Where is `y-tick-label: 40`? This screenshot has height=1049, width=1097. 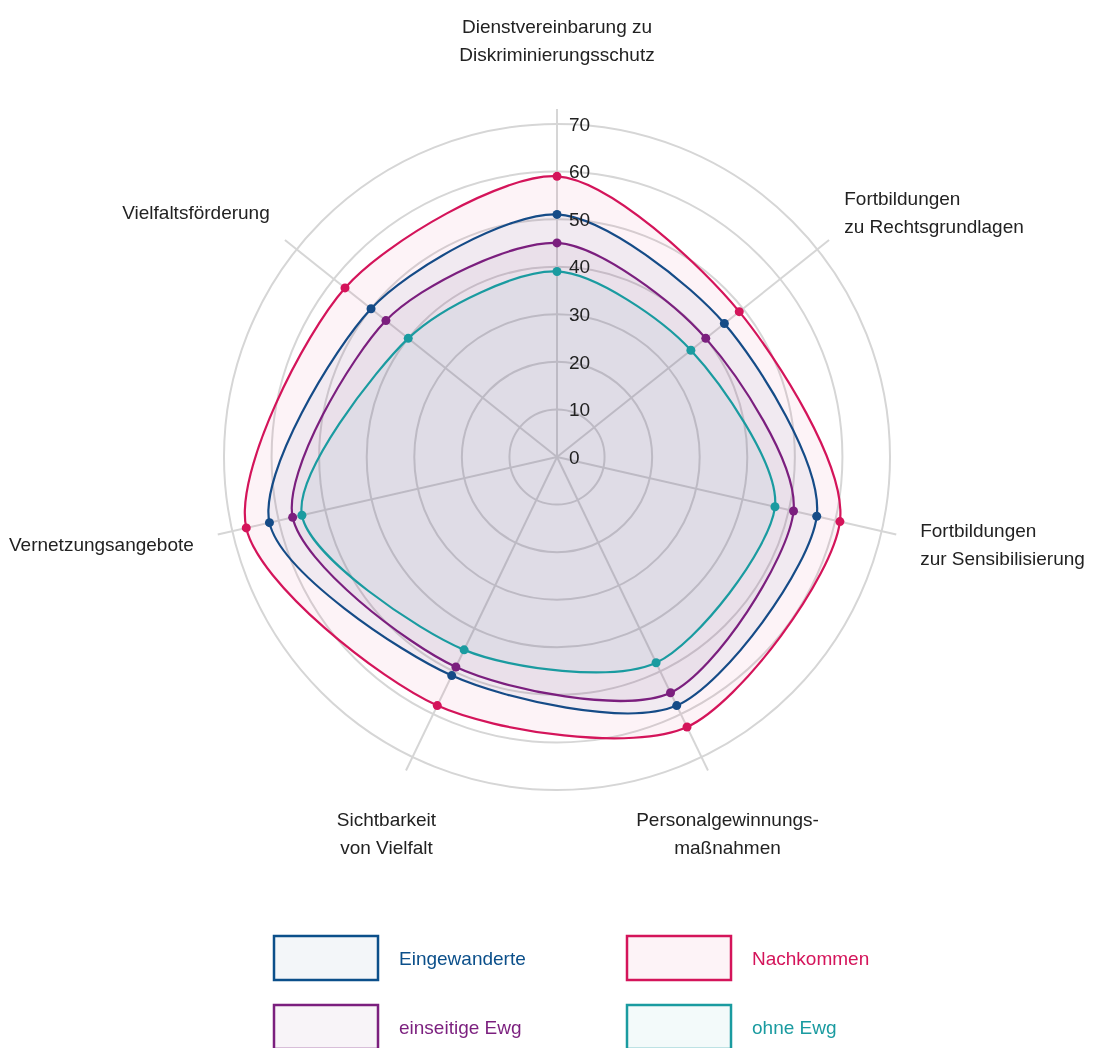 y-tick-label: 40 is located at coordinates (580, 267).